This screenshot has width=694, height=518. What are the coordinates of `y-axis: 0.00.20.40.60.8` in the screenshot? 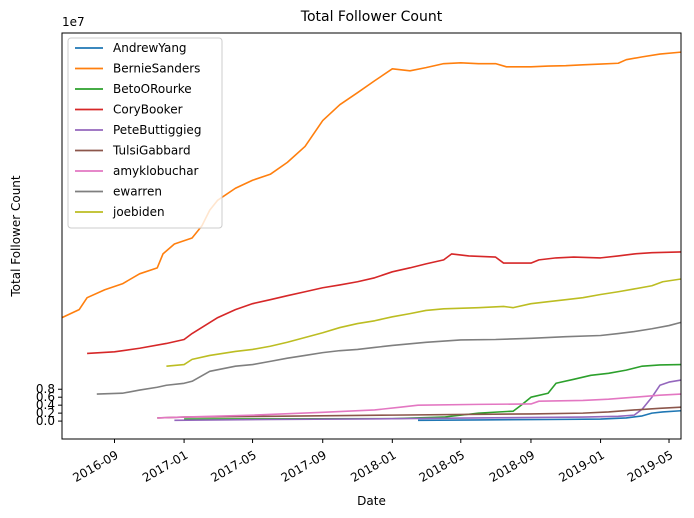 It's located at (49, 405).